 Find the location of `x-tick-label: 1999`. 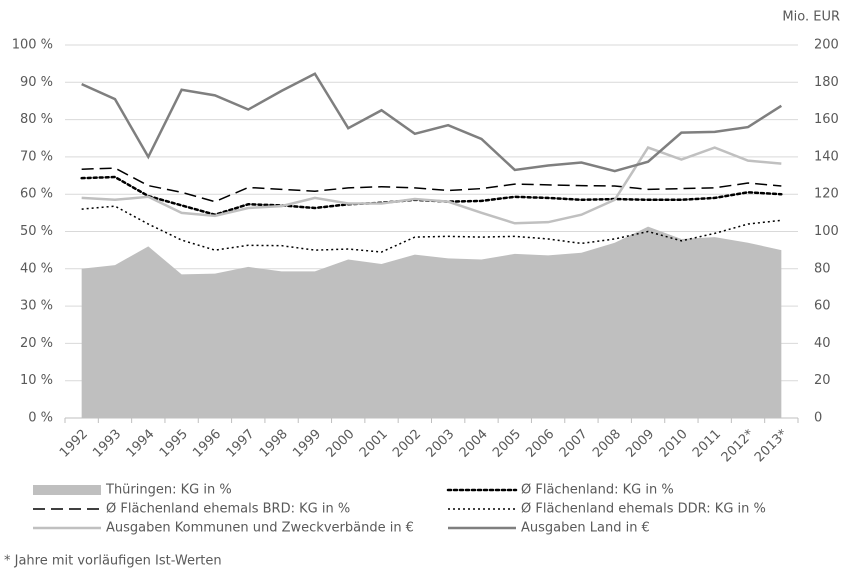

x-tick-label: 1999 is located at coordinates (307, 444).